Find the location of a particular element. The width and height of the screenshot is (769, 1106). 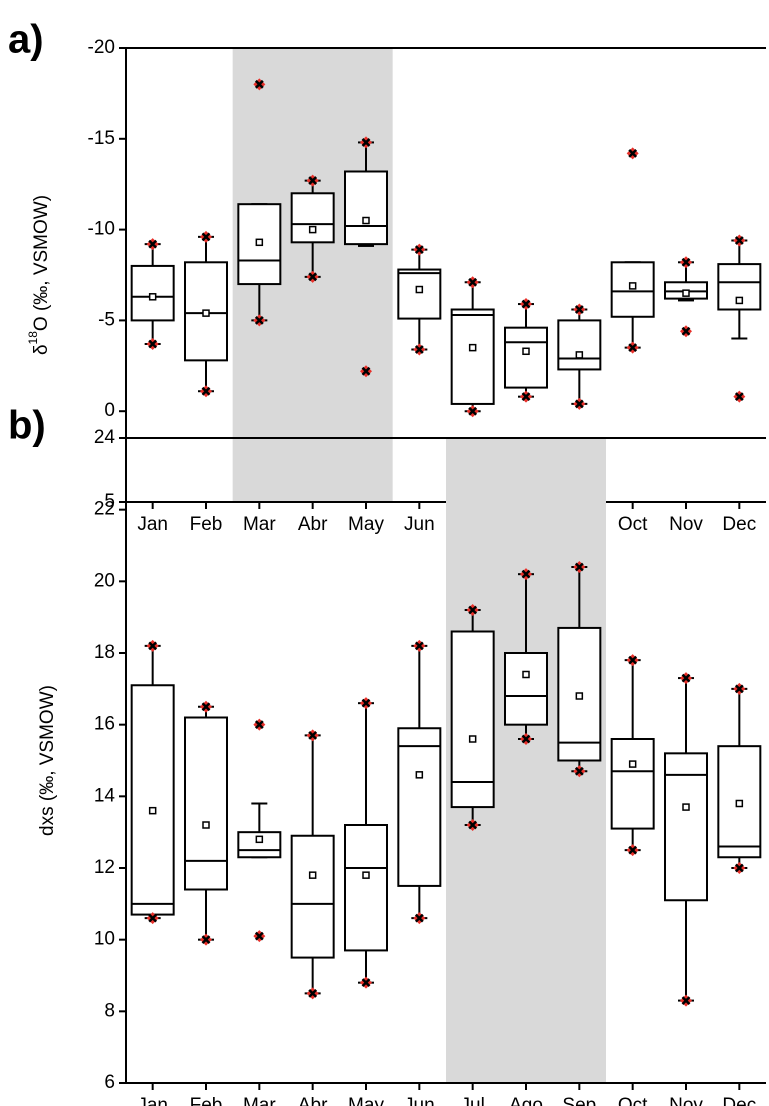

y-tick-label: 10 is located at coordinates (104, 939).